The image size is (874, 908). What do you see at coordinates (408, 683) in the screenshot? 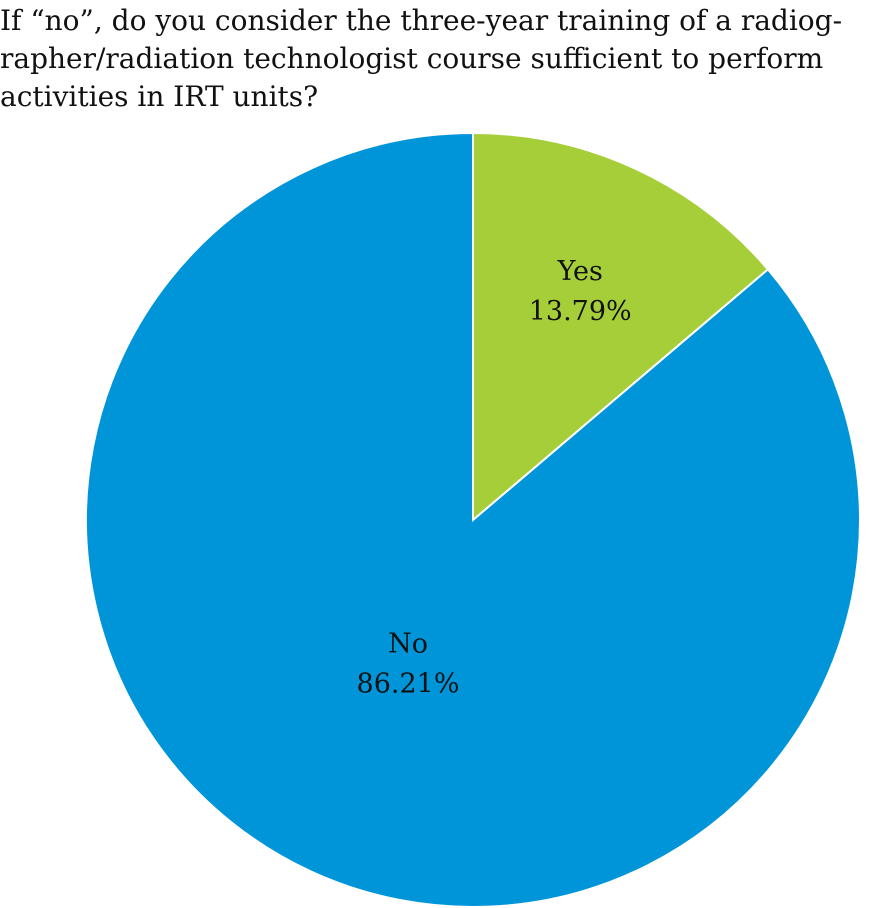
I see `slice-value-no: 86.21%` at bounding box center [408, 683].